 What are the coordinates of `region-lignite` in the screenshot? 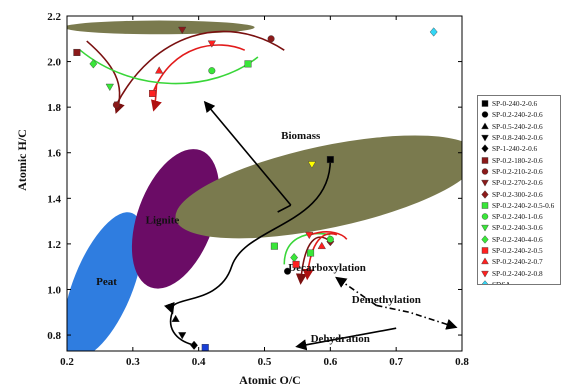 It's located at (175, 219).